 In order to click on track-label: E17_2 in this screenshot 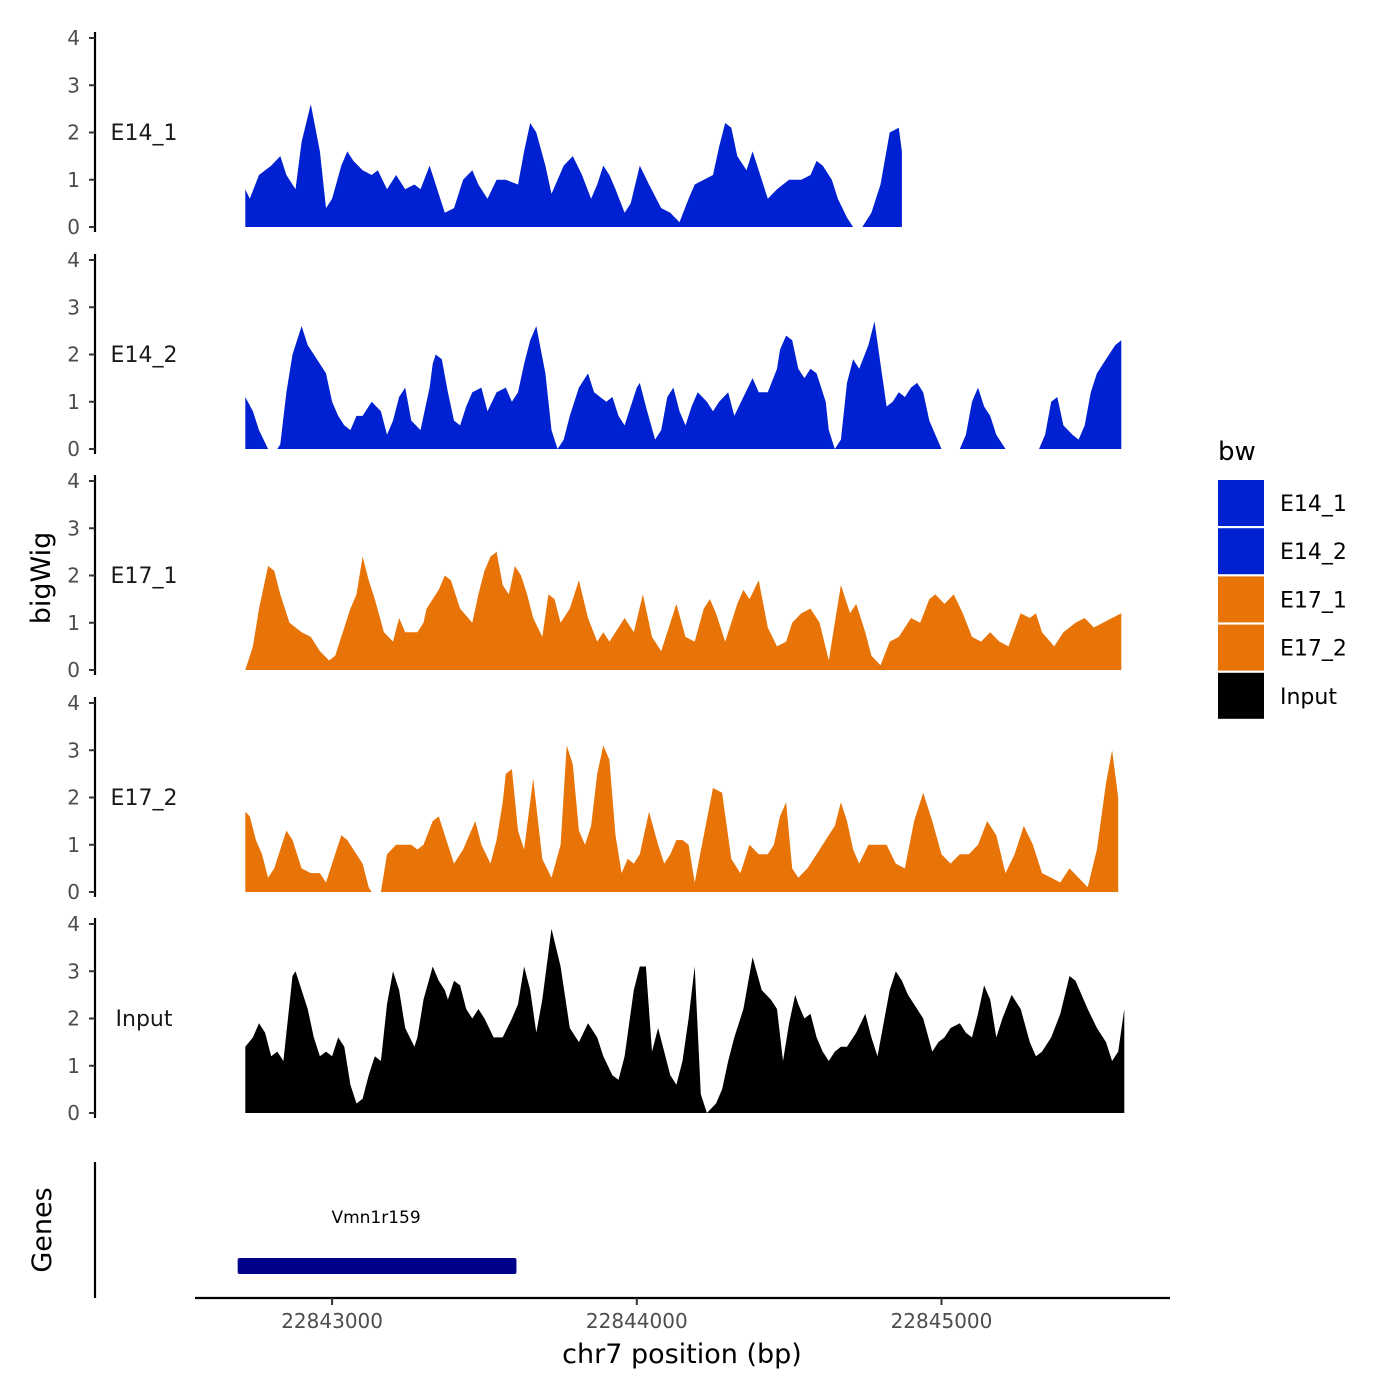, I will do `click(144, 798)`.